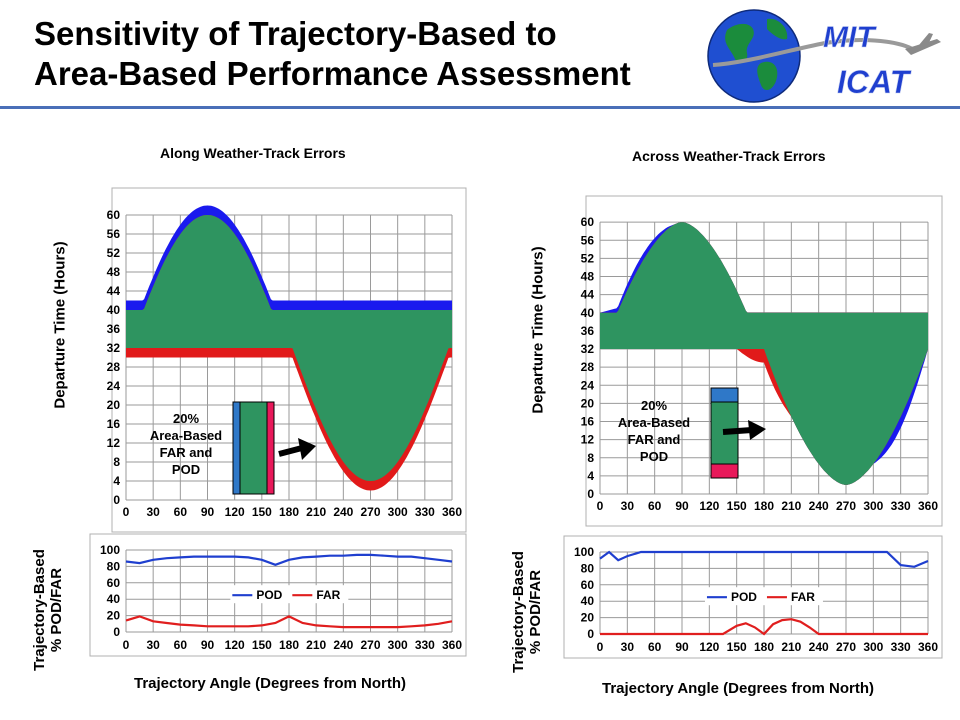 The height and width of the screenshot is (720, 960). I want to click on title-line-2: Area-Based Performance Assessment, so click(332, 73).